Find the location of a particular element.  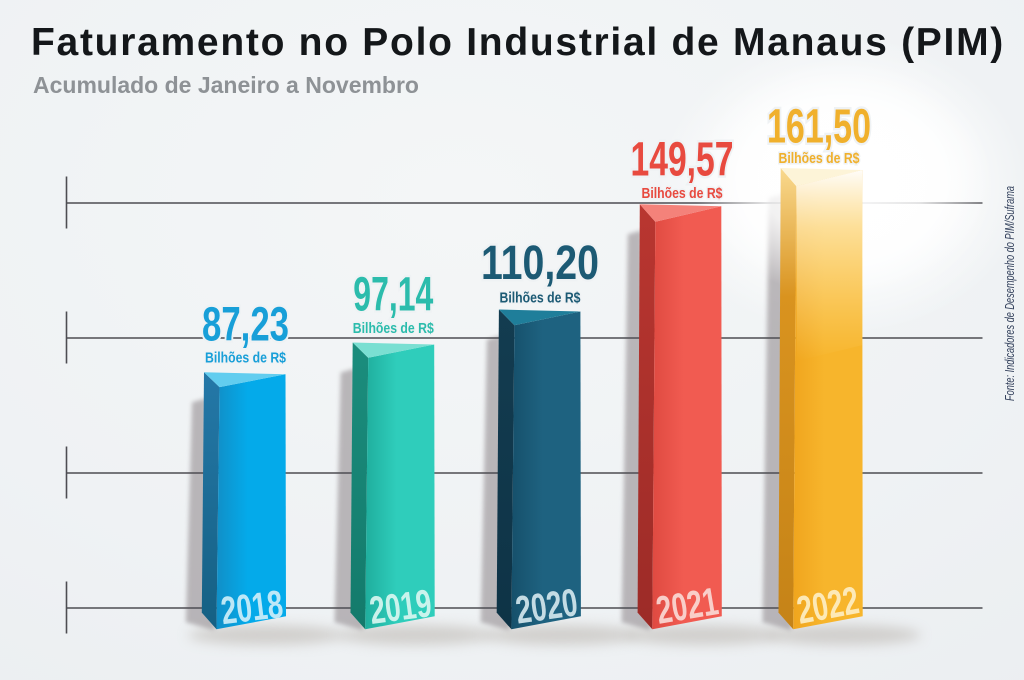

svg-text: 2021 is located at coordinates (687, 606).